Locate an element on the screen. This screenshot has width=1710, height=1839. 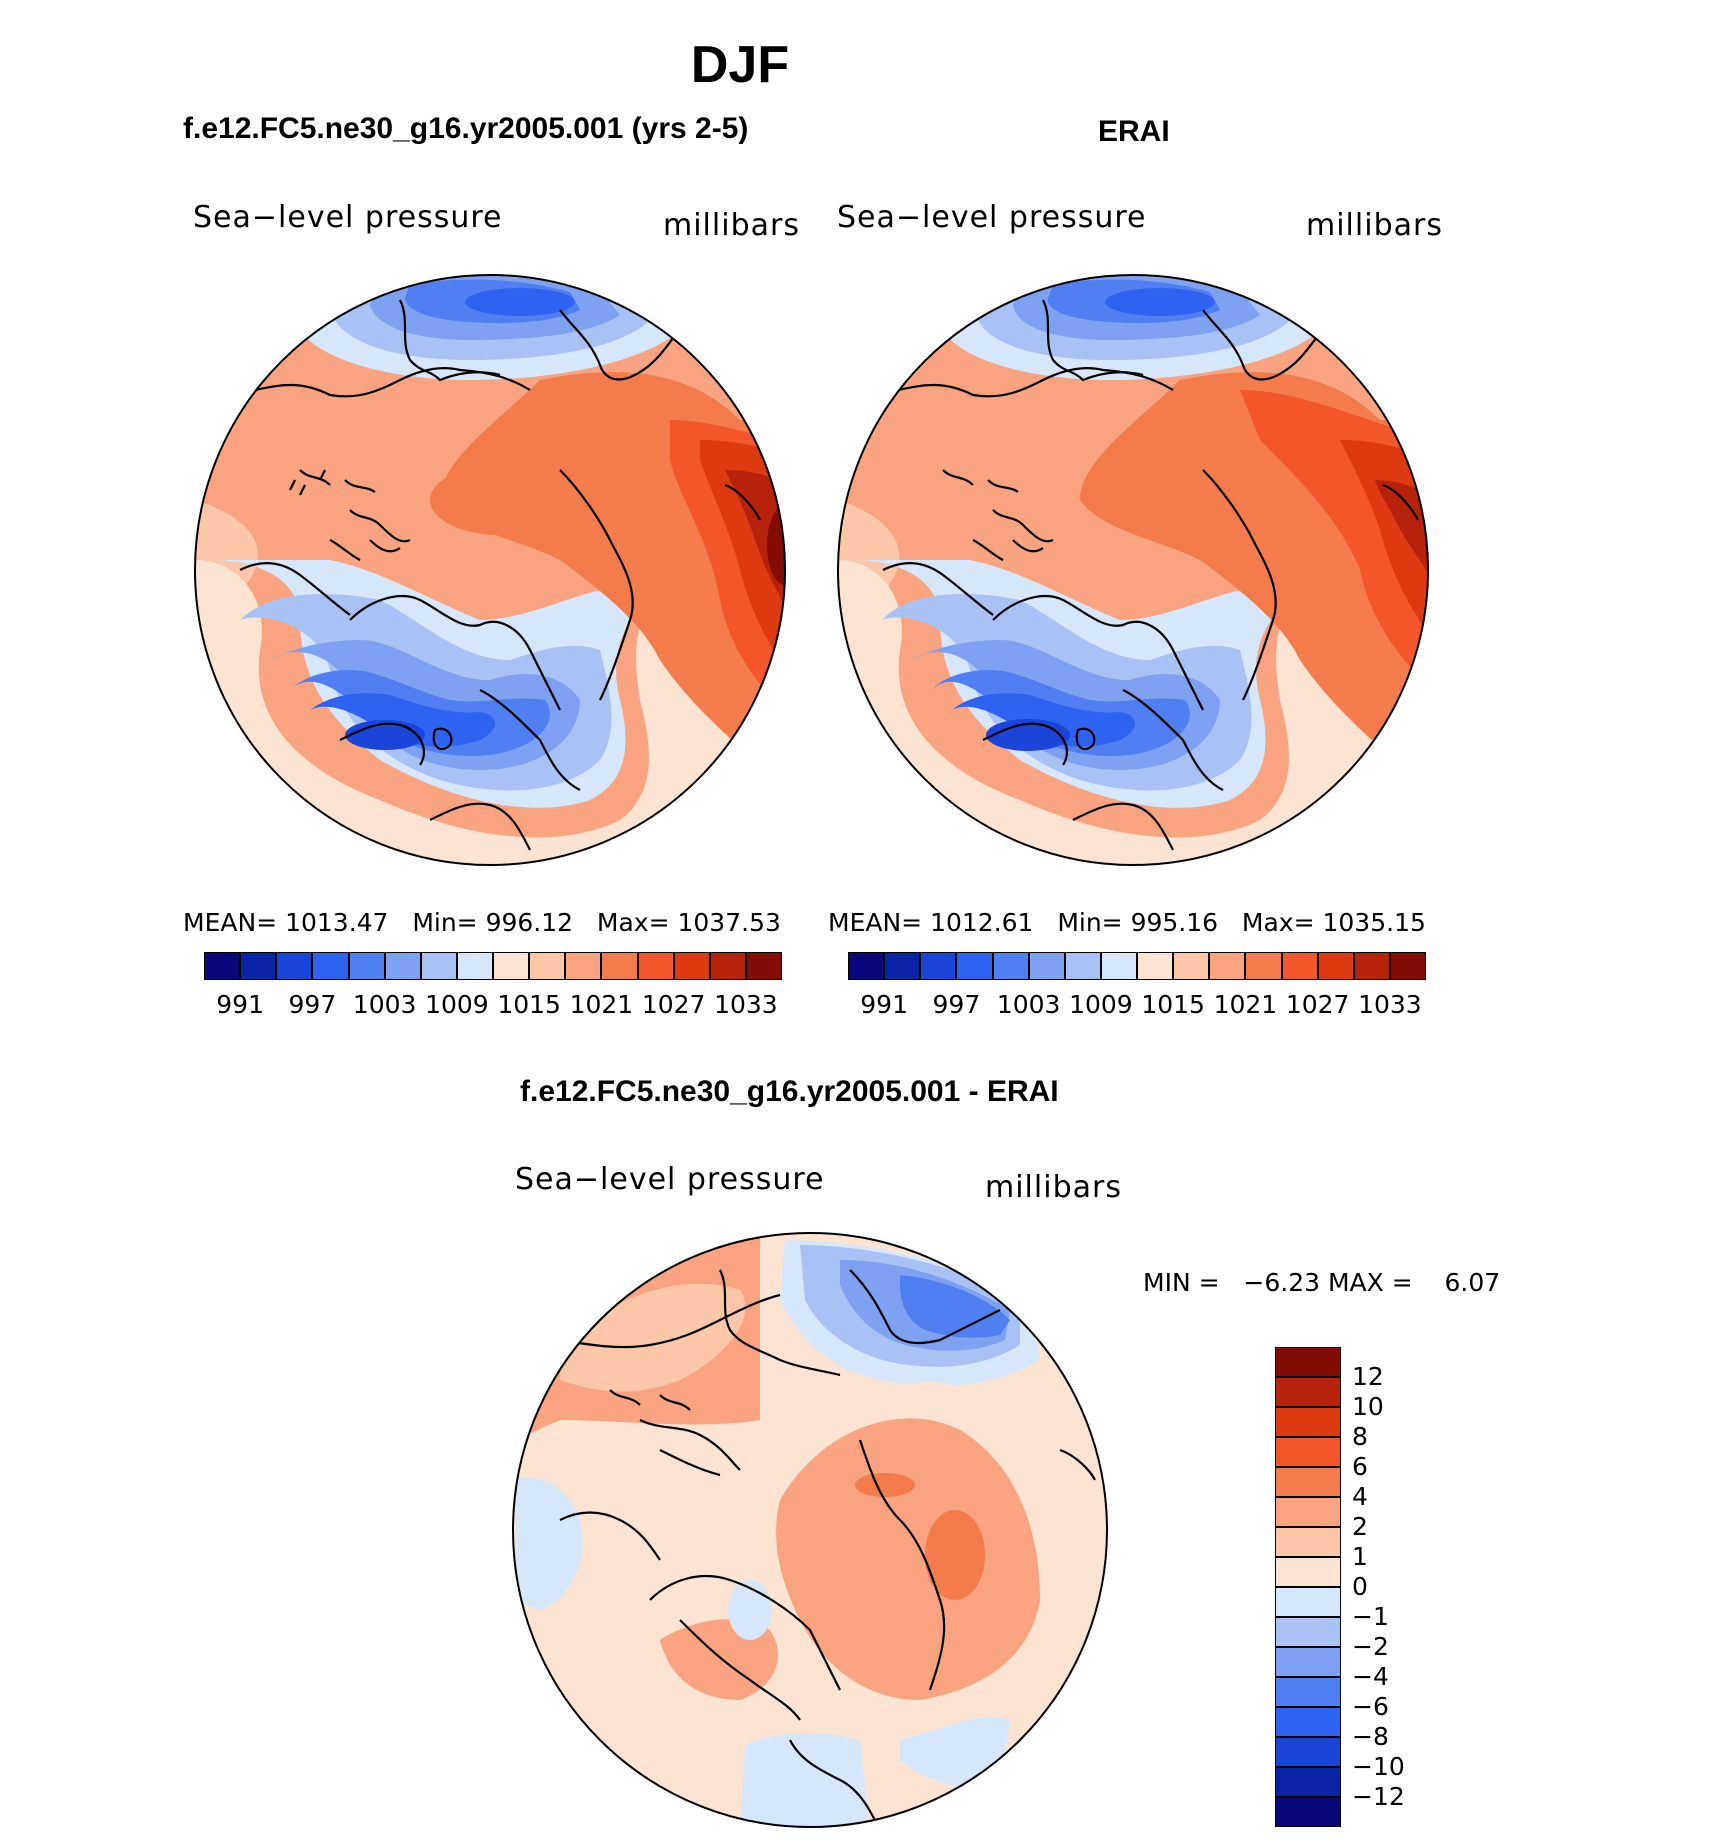
diff-max-value: 6.07 is located at coordinates (1472, 1282).